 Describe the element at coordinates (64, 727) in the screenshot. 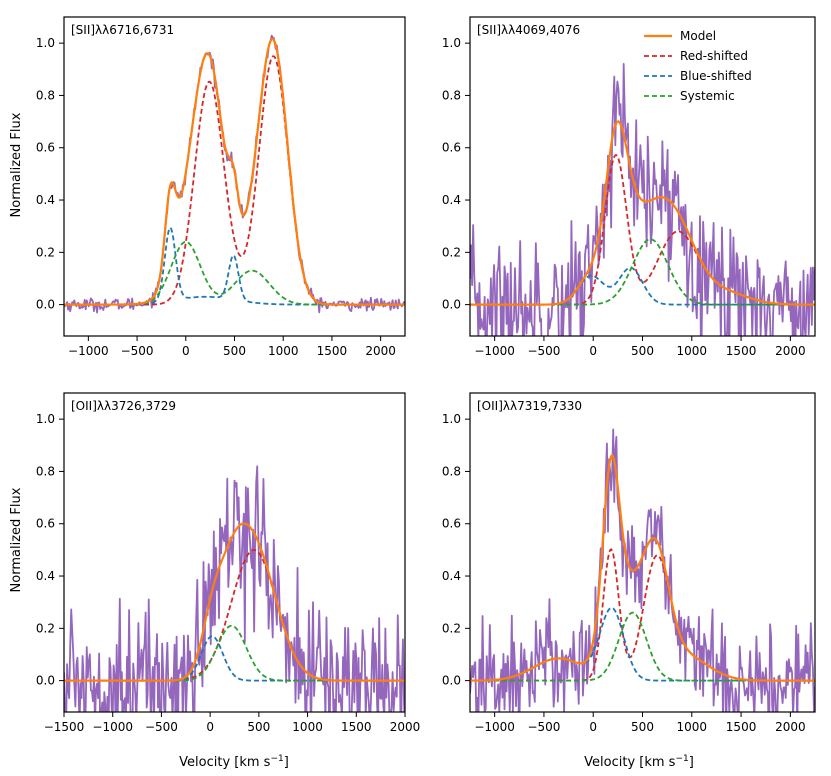

I see `x-tick-label: −1500` at that location.